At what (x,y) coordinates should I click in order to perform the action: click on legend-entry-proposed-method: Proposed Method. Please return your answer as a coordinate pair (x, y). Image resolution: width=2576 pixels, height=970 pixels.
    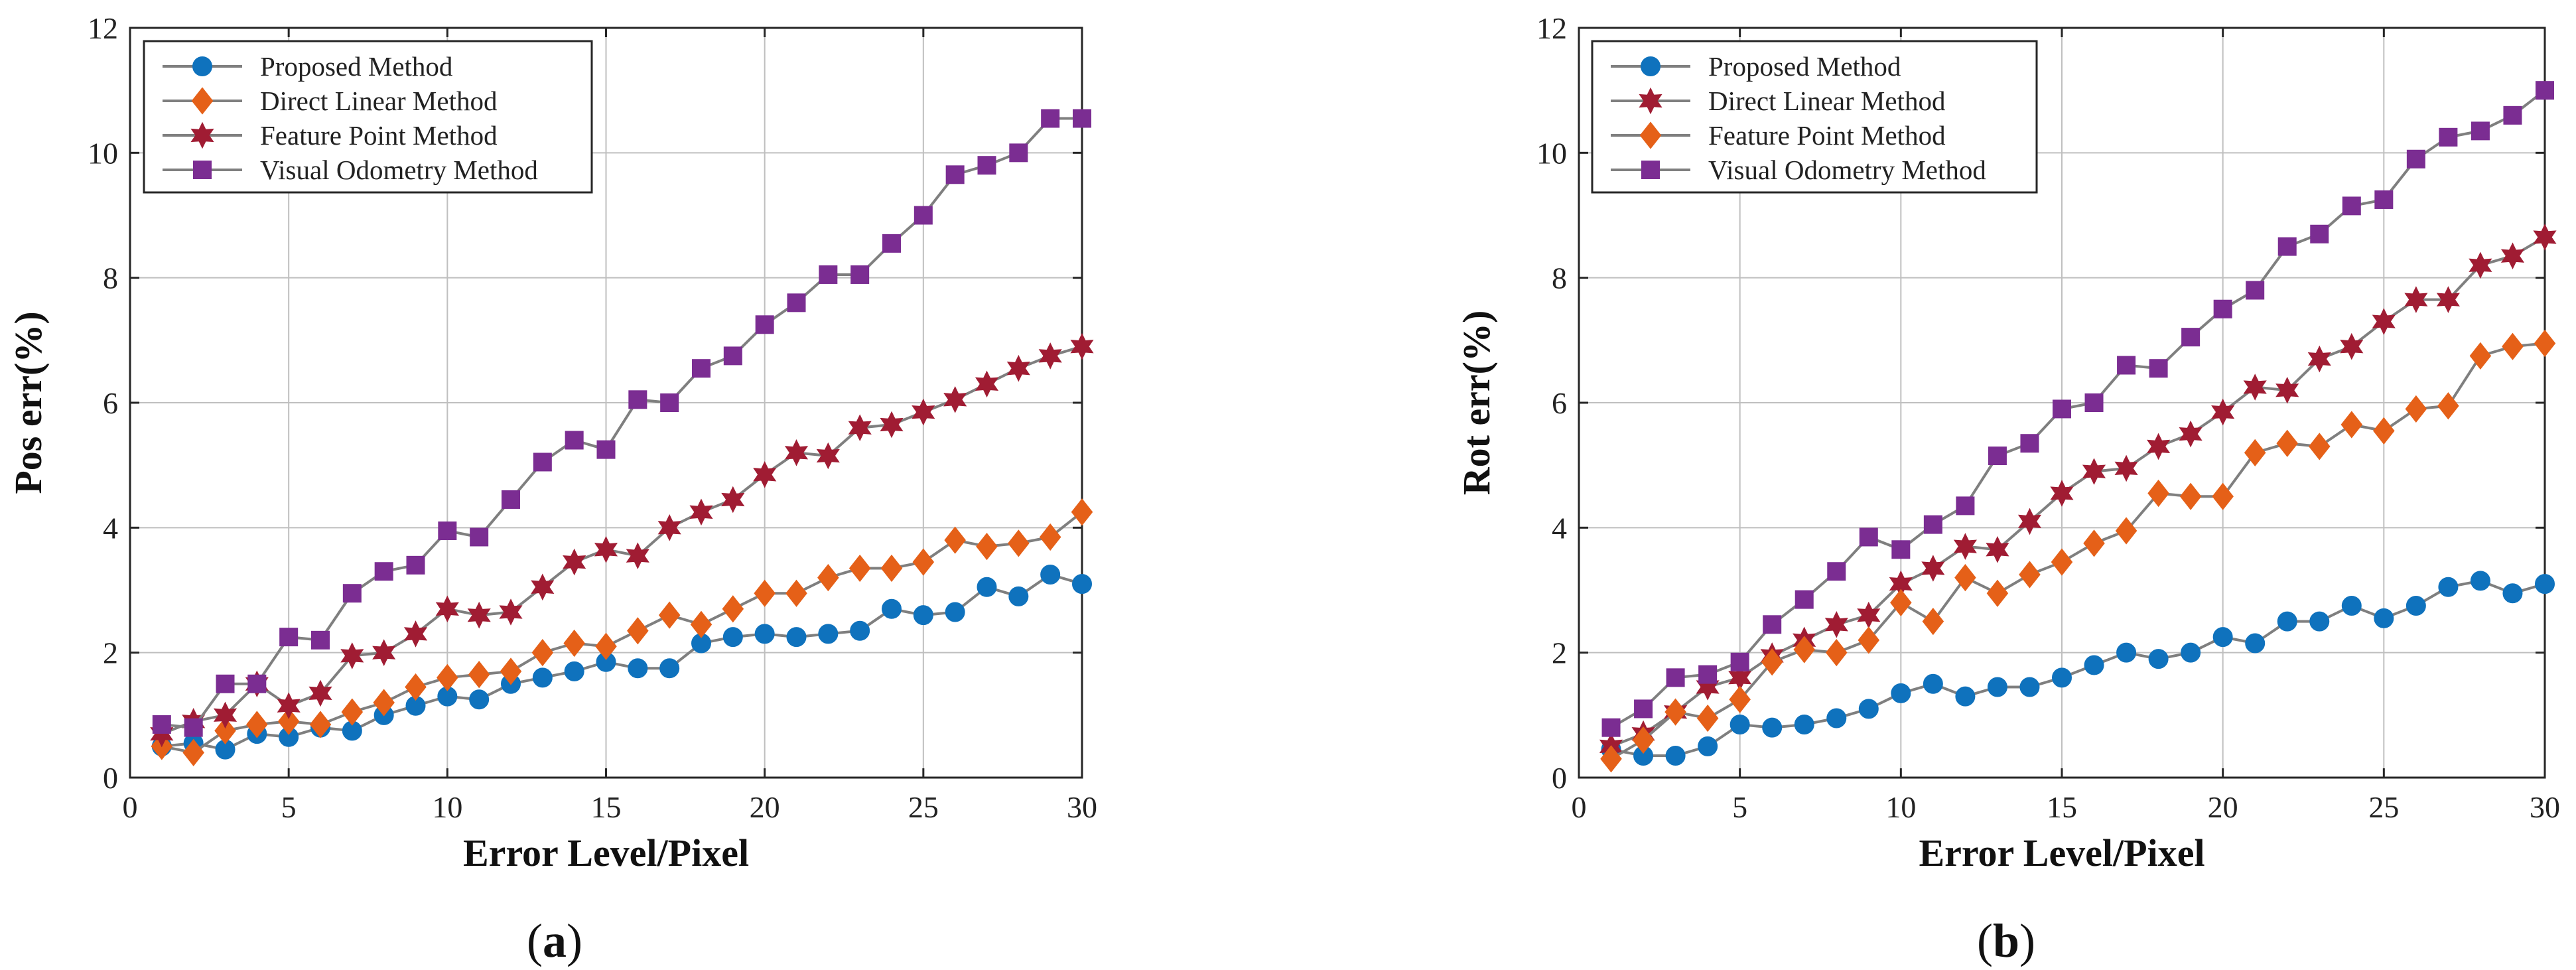
    Looking at the image, I should click on (1756, 66).